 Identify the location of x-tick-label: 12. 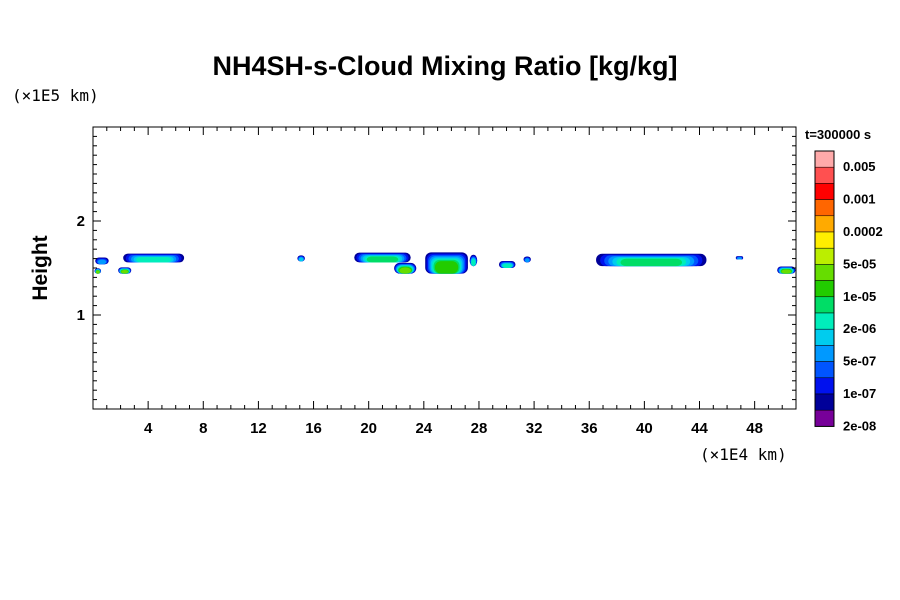
(258, 428).